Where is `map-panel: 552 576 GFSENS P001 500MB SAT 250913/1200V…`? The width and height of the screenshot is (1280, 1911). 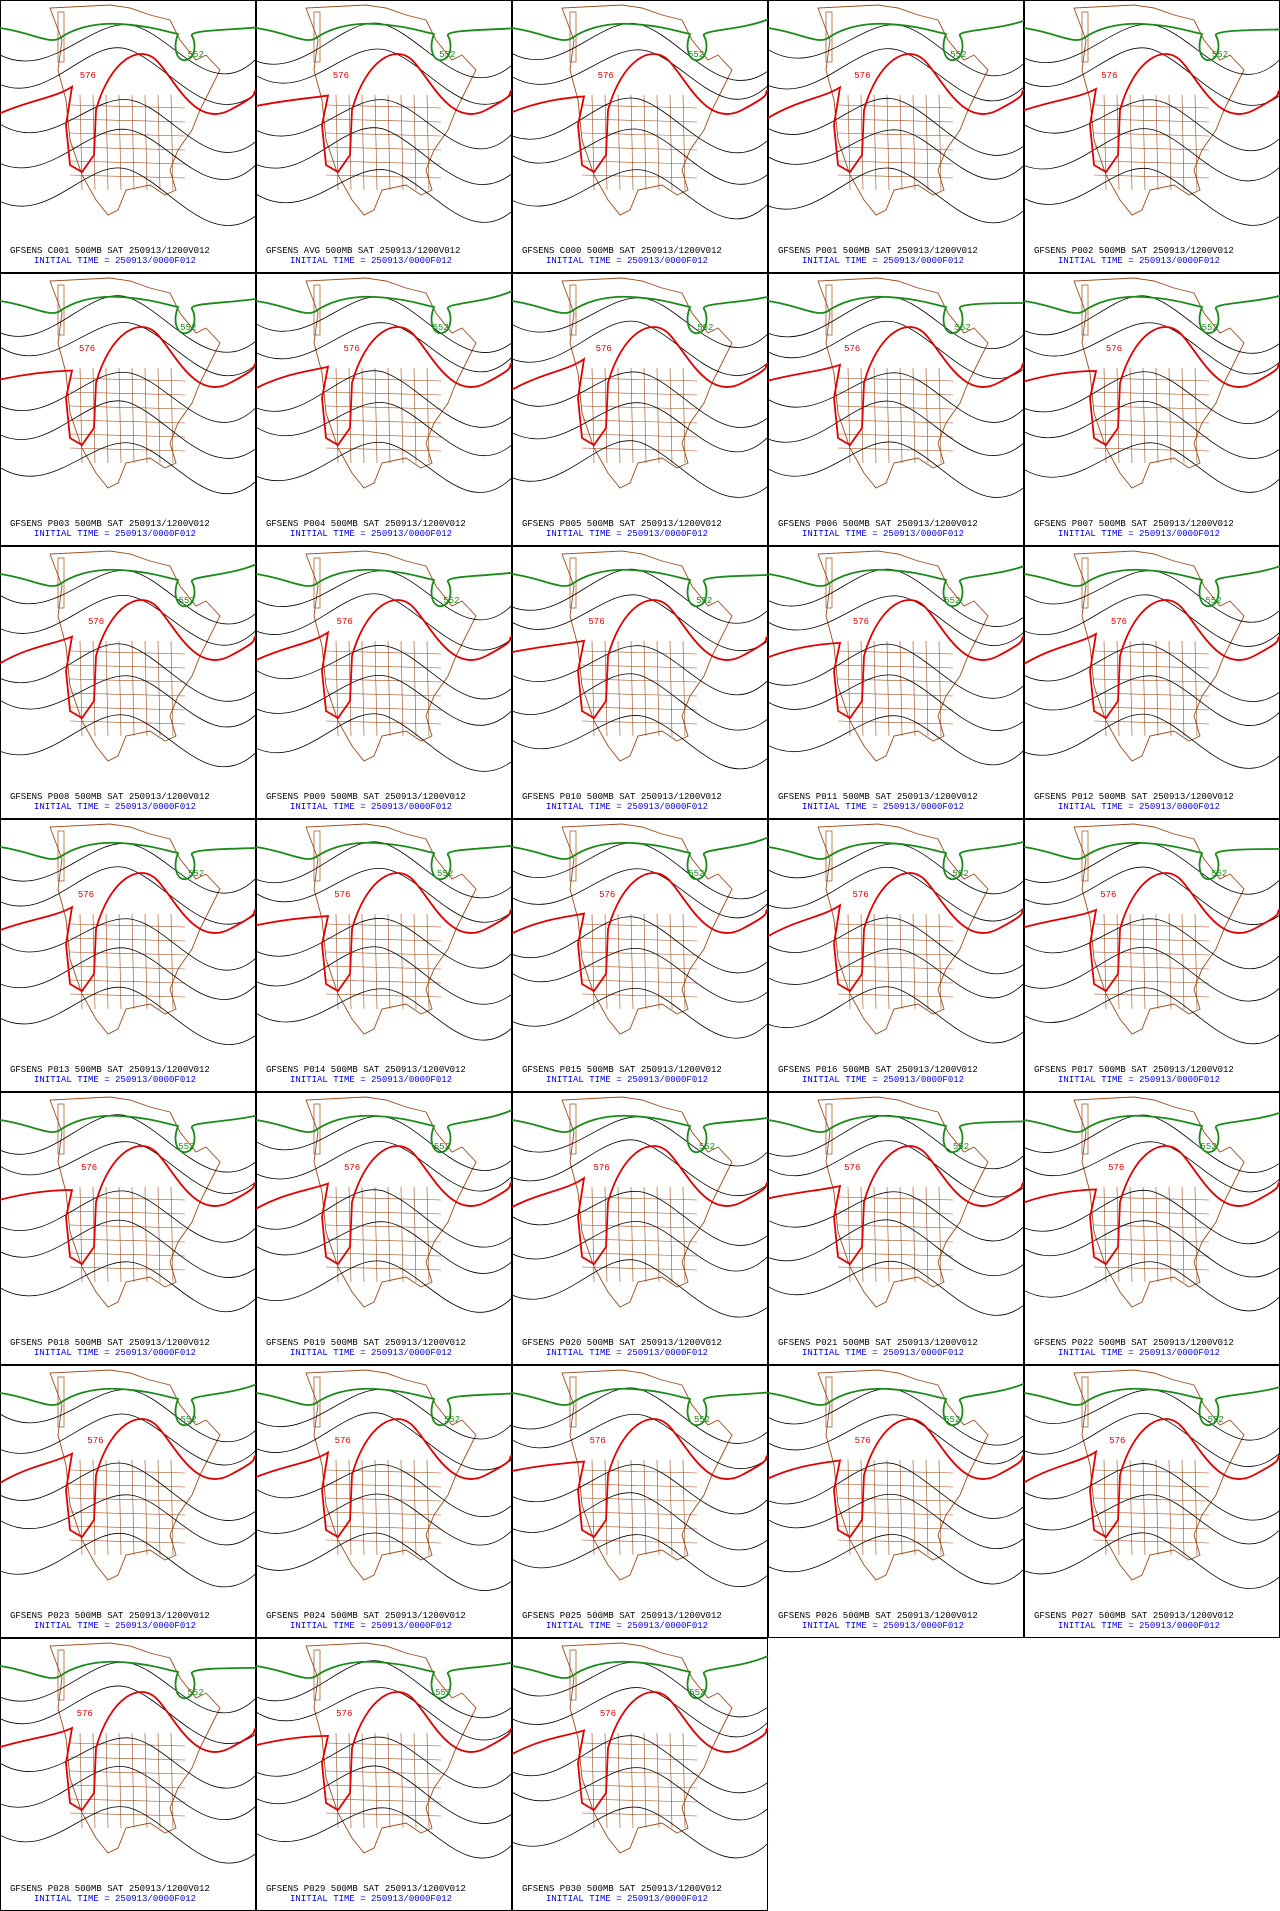 map-panel: 552 576 GFSENS P001 500MB SAT 250913/1200V… is located at coordinates (896, 136).